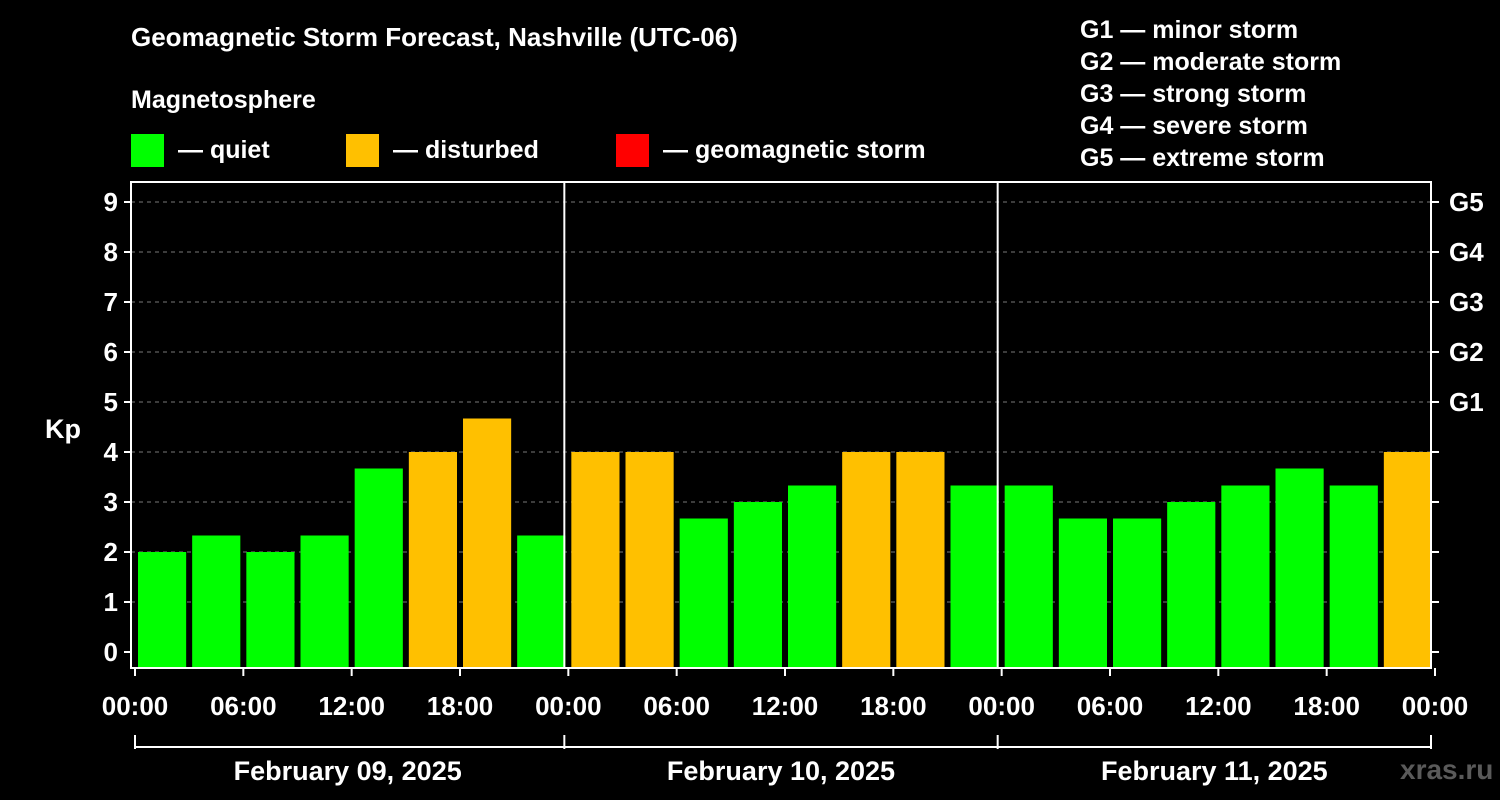 The image size is (1500, 800). What do you see at coordinates (1466, 302) in the screenshot?
I see `storm-level-label: G3` at bounding box center [1466, 302].